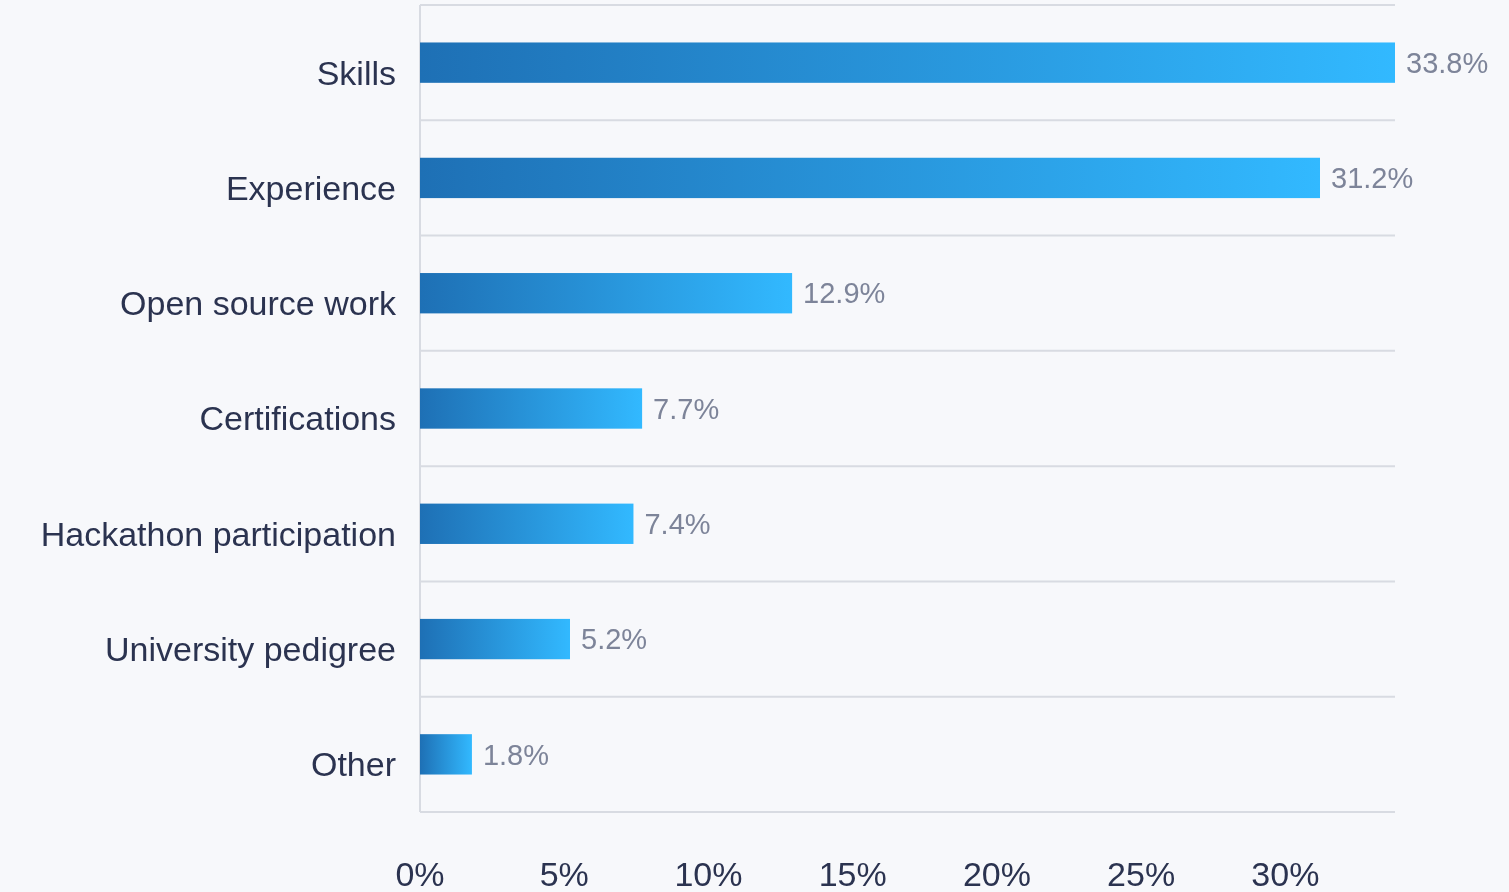  What do you see at coordinates (250, 648) in the screenshot?
I see `y-tick-label: University pedigree` at bounding box center [250, 648].